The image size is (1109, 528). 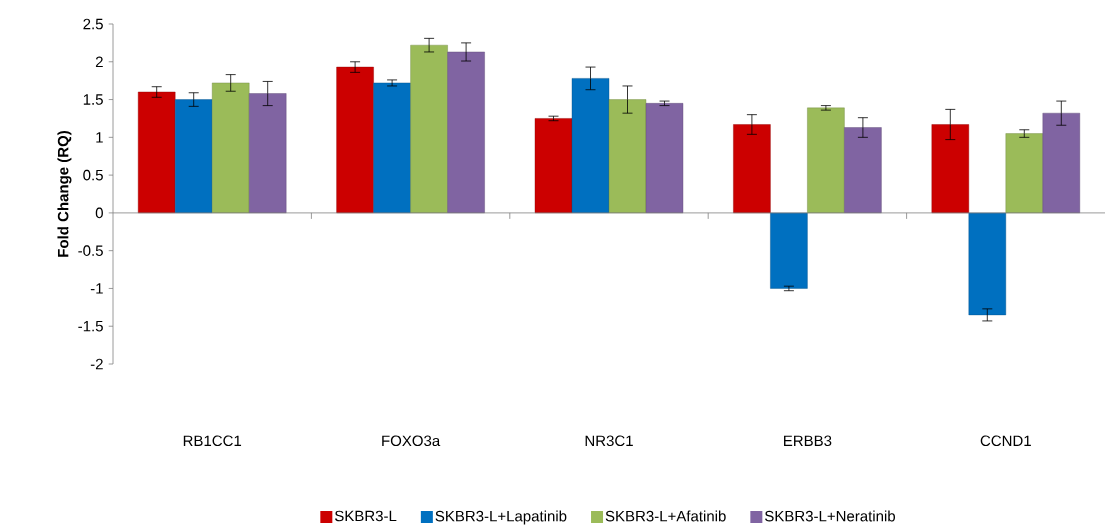 What do you see at coordinates (501, 517) in the screenshot?
I see `legend-label: SKBR3-L+Lapatinib` at bounding box center [501, 517].